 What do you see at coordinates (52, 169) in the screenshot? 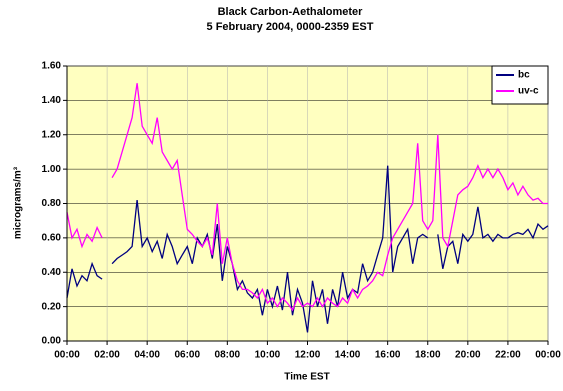
I see `y-tick-label: 1.00` at bounding box center [52, 169].